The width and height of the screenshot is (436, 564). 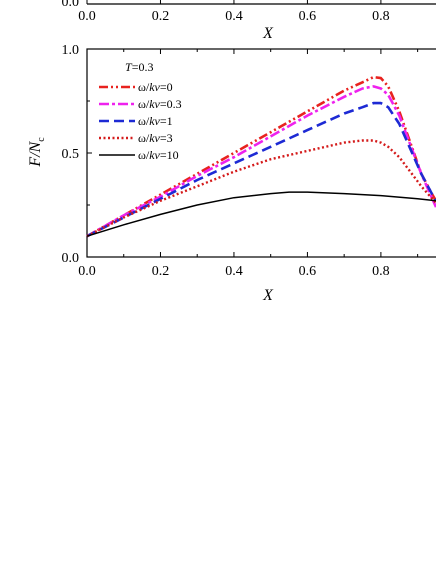 What do you see at coordinates (71, 154) in the screenshot?
I see `y-tick-label: 0.5` at bounding box center [71, 154].